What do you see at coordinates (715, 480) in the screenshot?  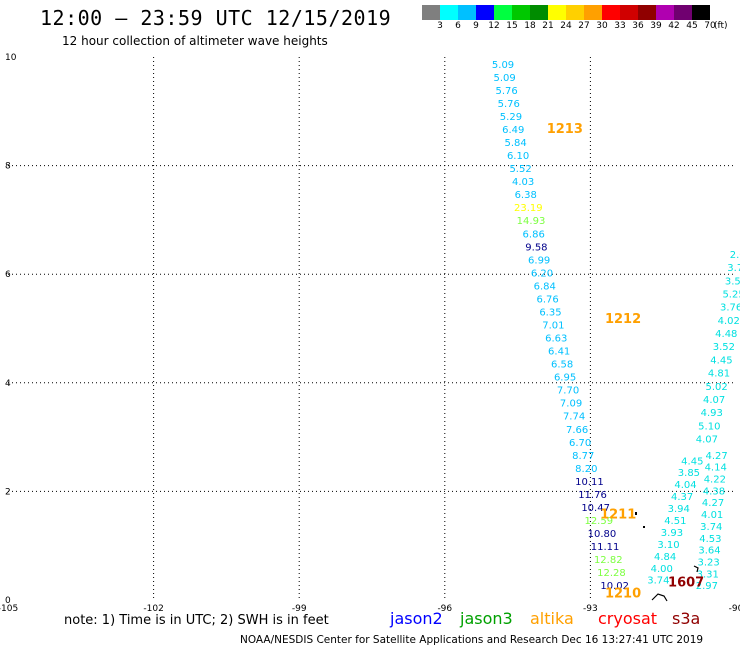 I see `swh-value: 4.22` at bounding box center [715, 480].